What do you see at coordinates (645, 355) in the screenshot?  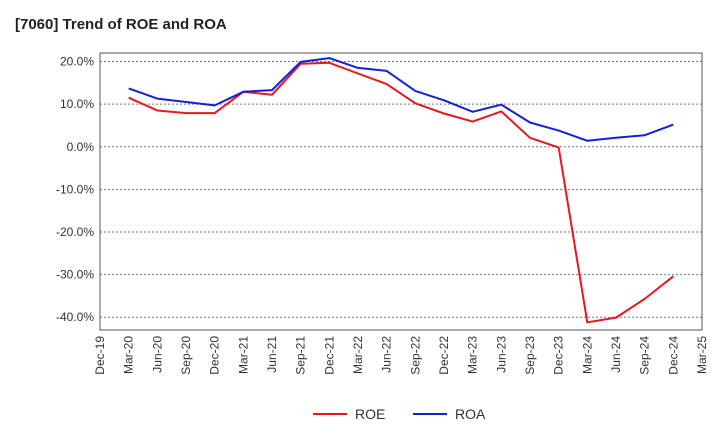 I see `x-tick-label: Sep-24` at bounding box center [645, 355].